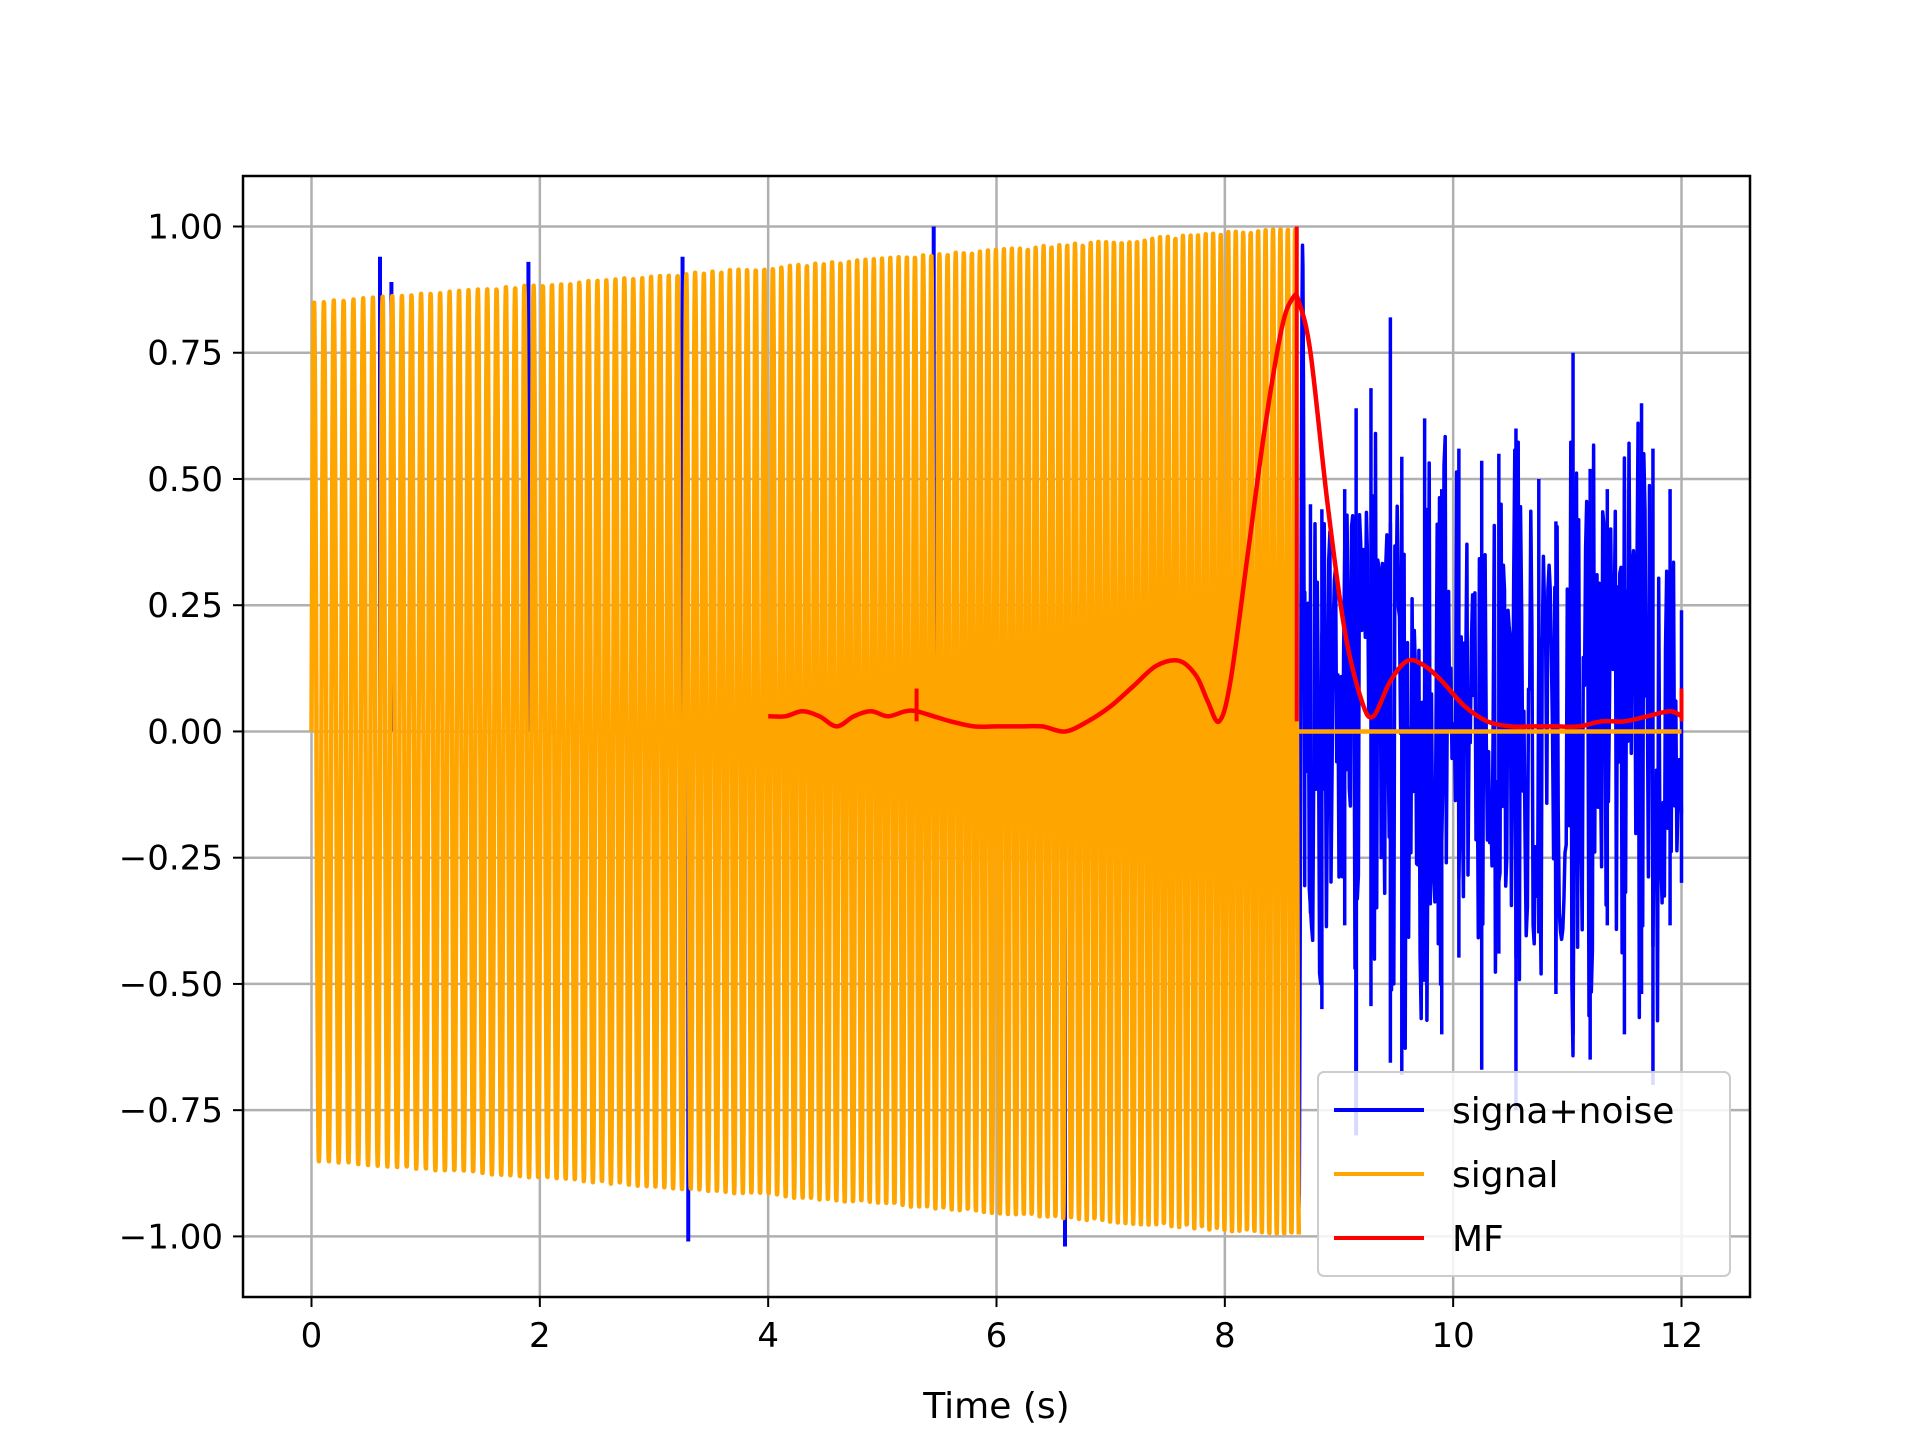  I want to click on y-tick-label: 0.00, so click(185, 732).